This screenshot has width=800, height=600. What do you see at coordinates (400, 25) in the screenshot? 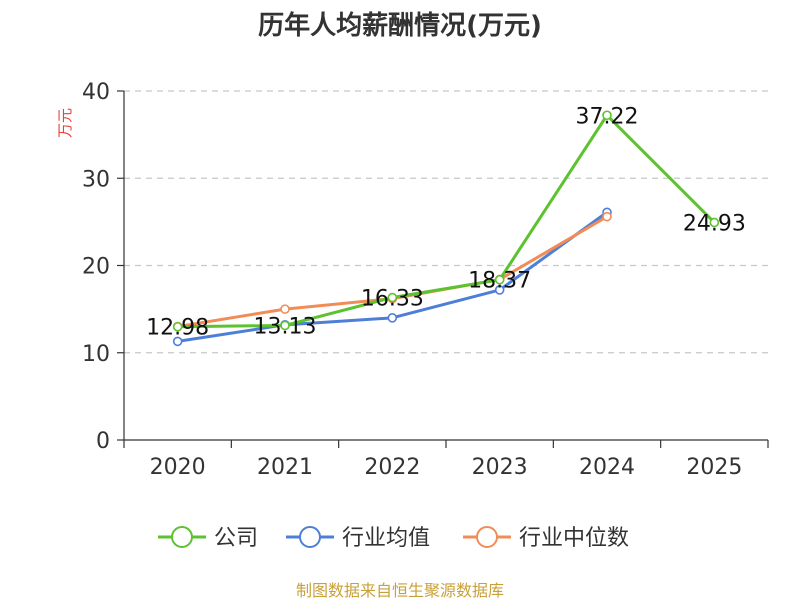
I see `chart-title: 历年人均薪酬情况(万元)` at bounding box center [400, 25].